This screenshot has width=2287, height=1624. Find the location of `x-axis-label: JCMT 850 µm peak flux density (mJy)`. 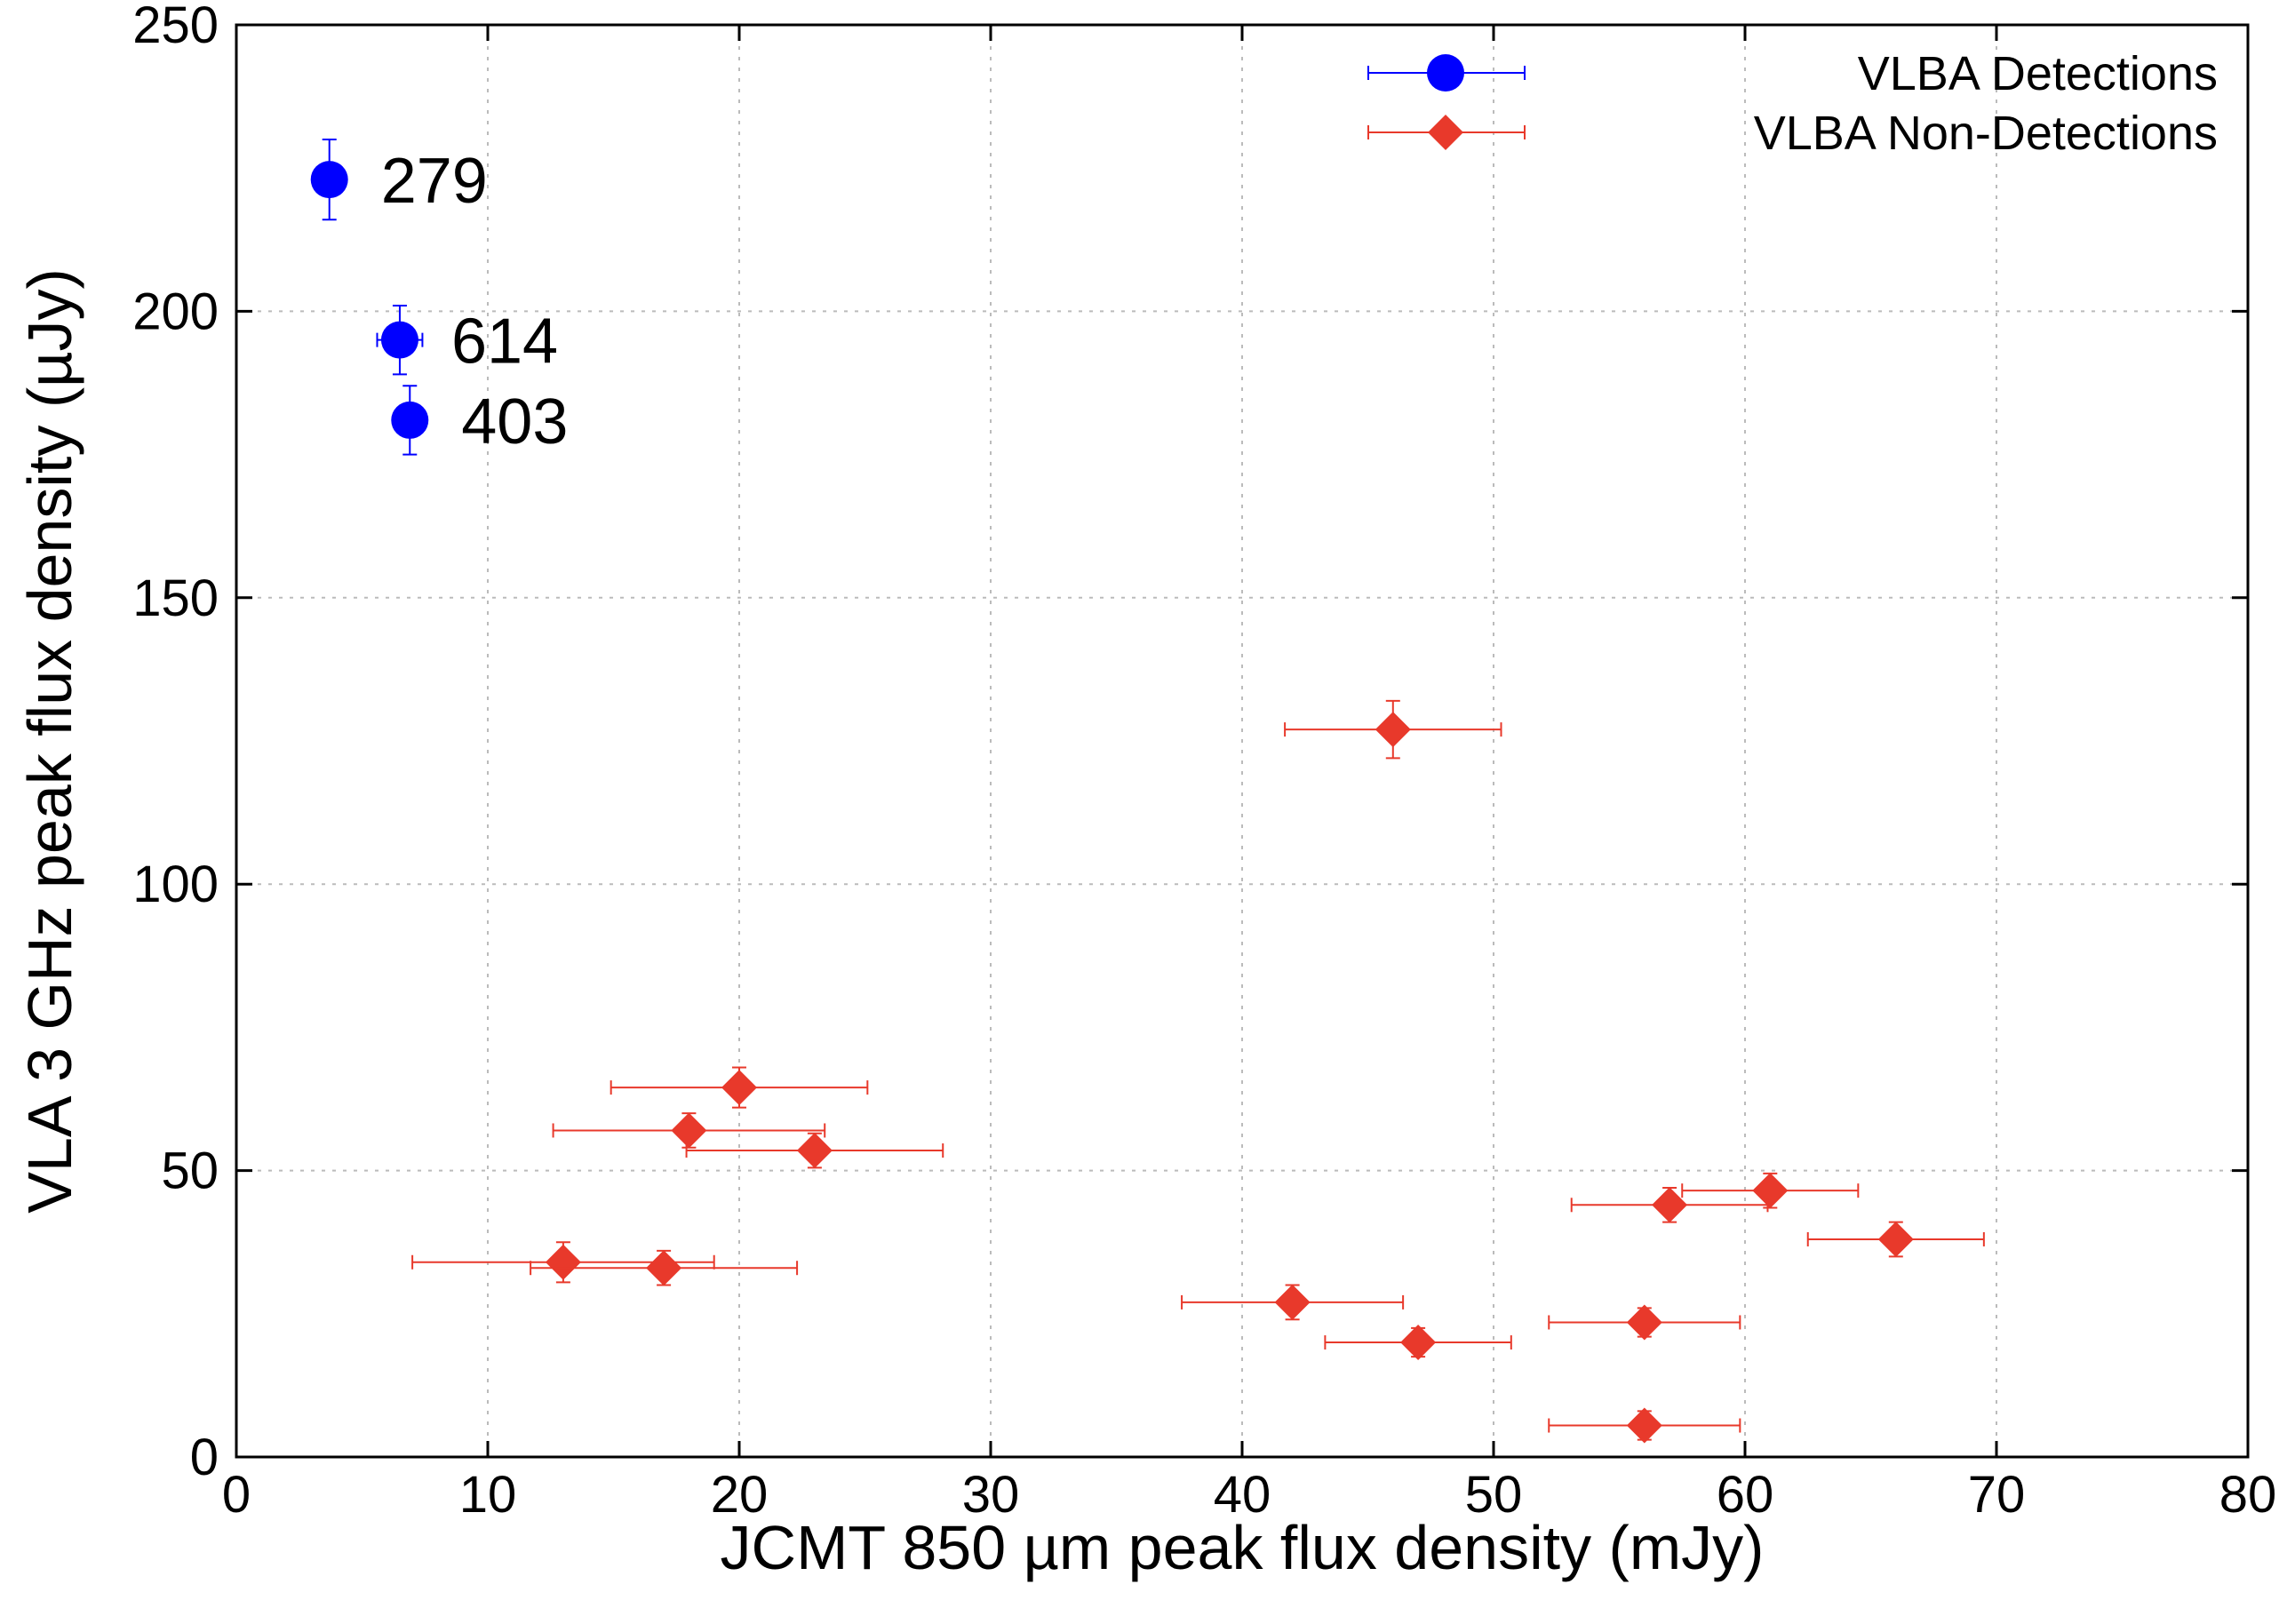

x-axis-label: JCMT 850 µm peak flux density (mJy) is located at coordinates (1243, 1548).